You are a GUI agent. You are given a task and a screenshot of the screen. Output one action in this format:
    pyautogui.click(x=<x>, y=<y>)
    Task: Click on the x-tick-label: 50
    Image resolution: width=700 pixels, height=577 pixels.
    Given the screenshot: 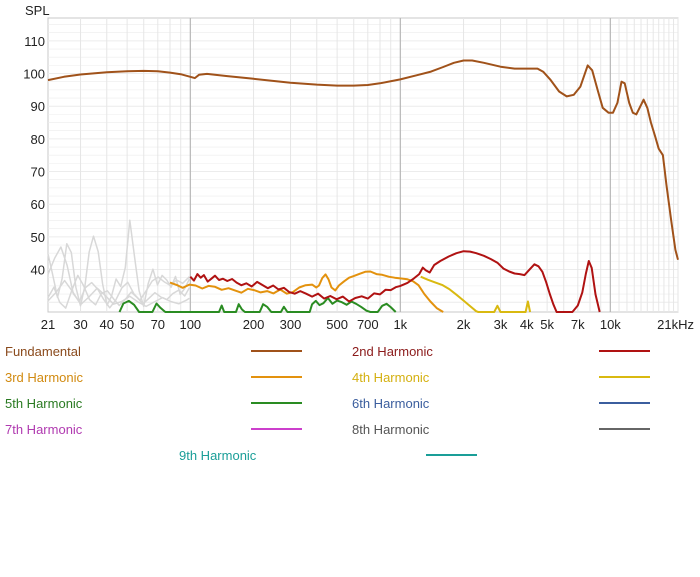 What is the action you would take?
    pyautogui.click(x=127, y=324)
    